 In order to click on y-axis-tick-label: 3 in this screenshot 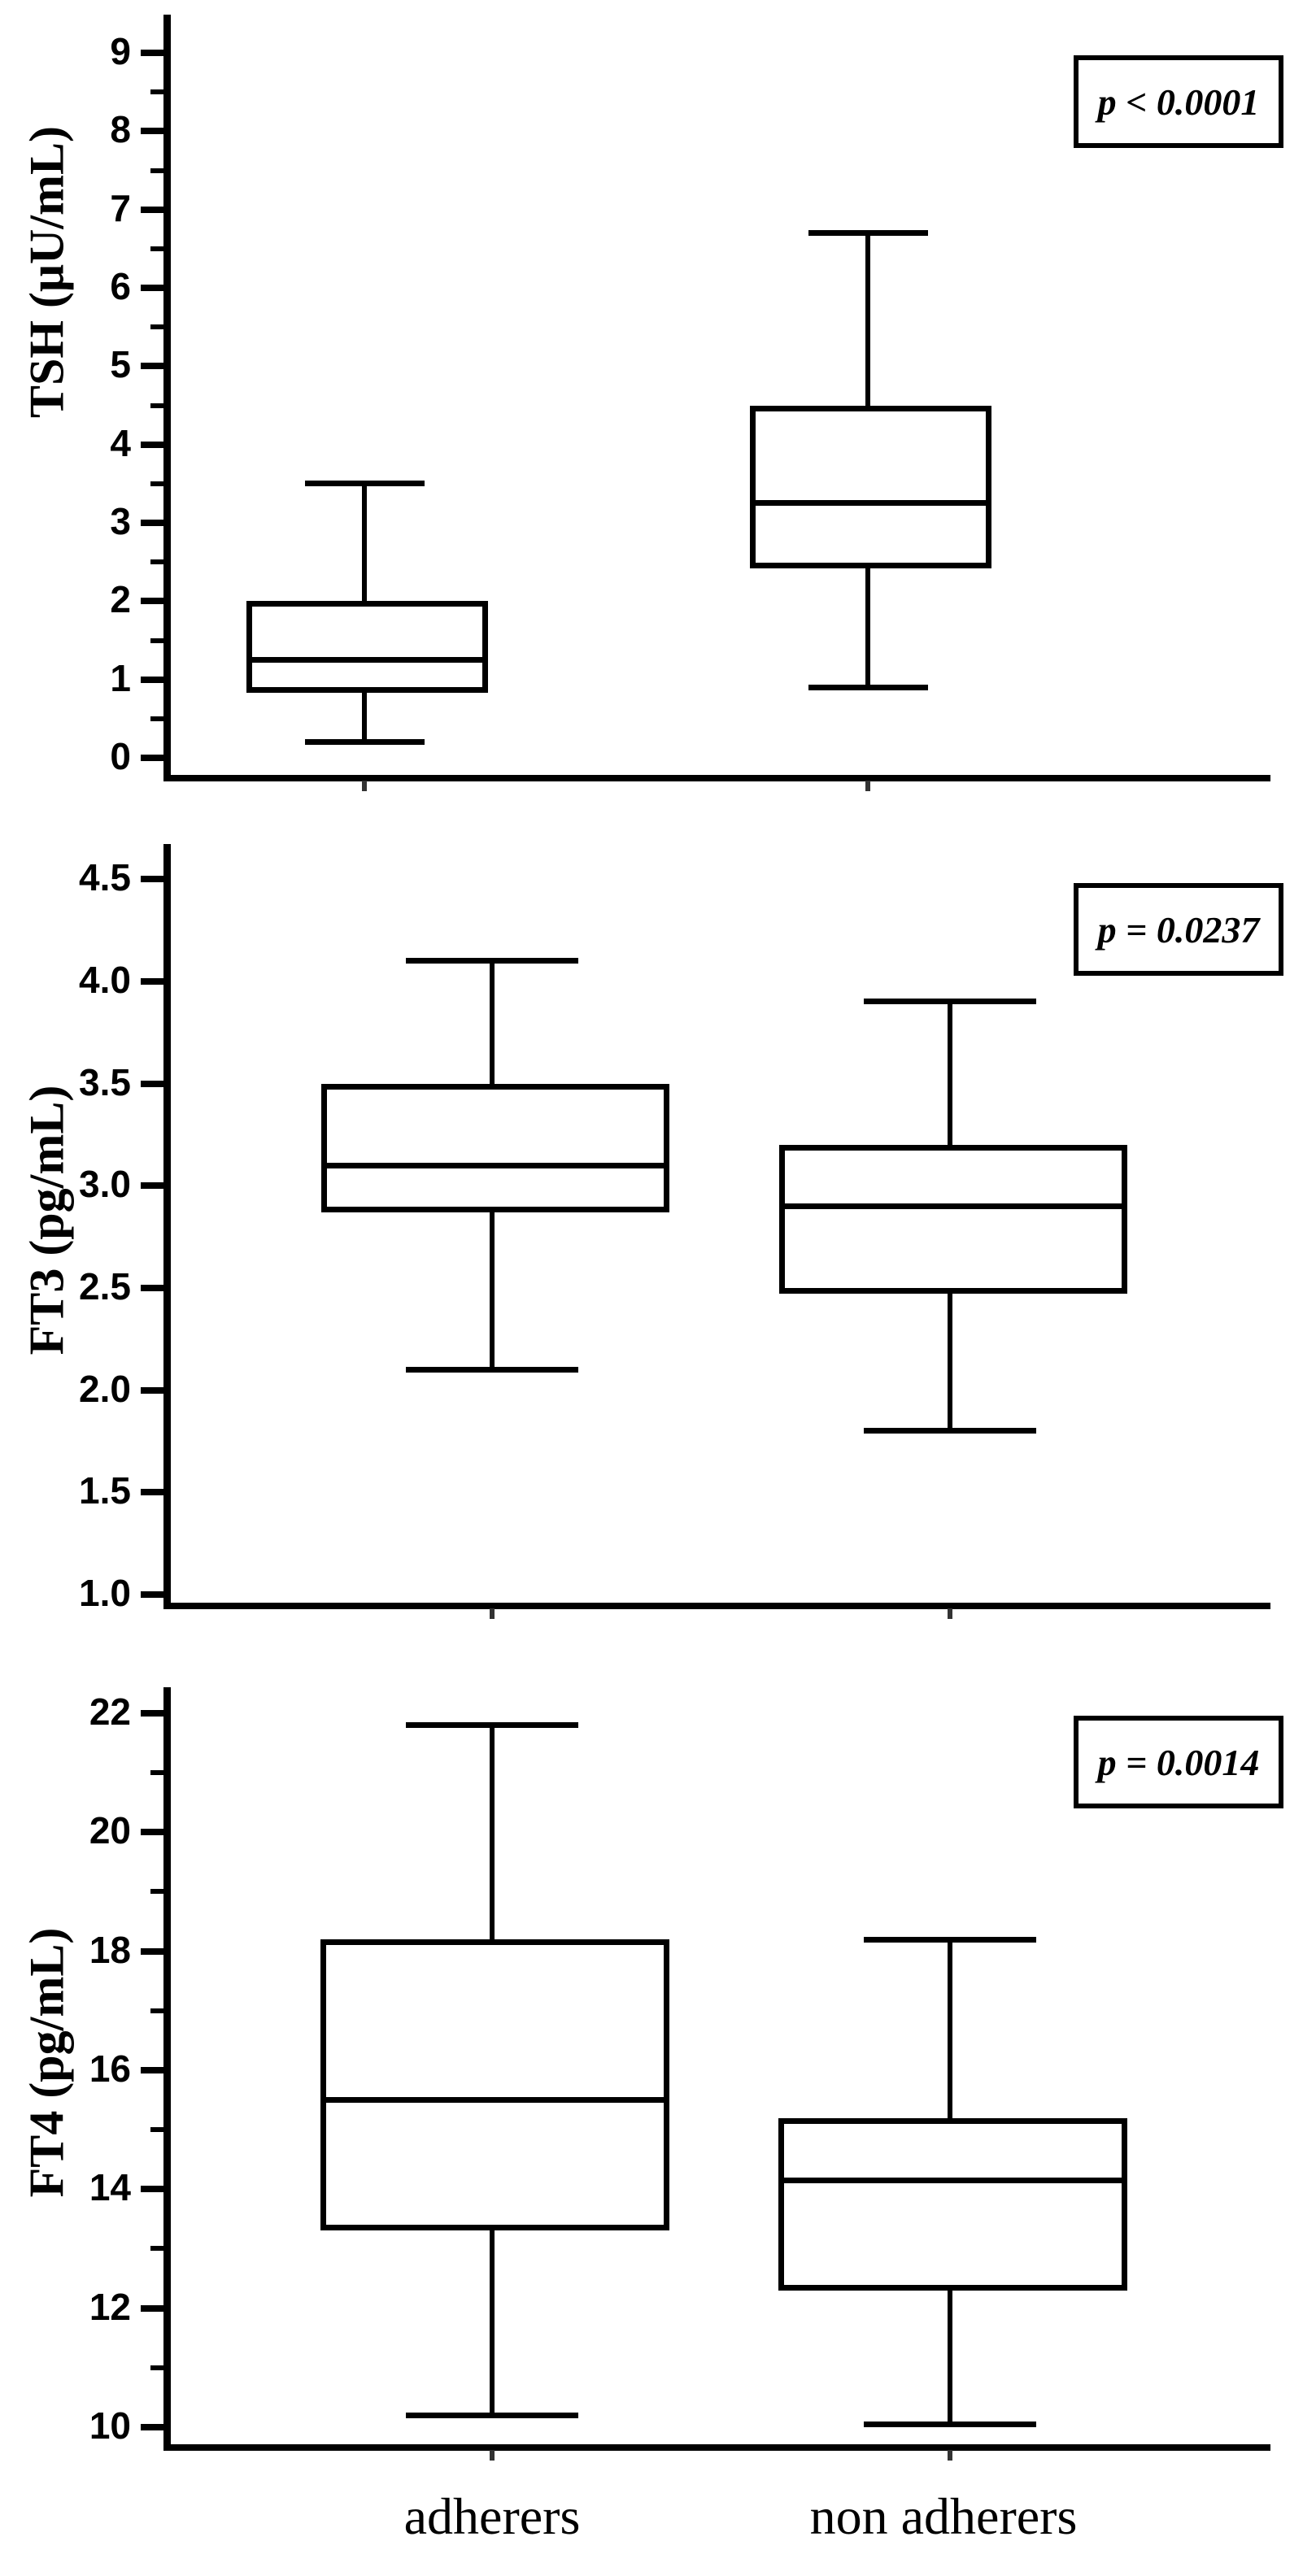, I will do `click(121, 521)`.